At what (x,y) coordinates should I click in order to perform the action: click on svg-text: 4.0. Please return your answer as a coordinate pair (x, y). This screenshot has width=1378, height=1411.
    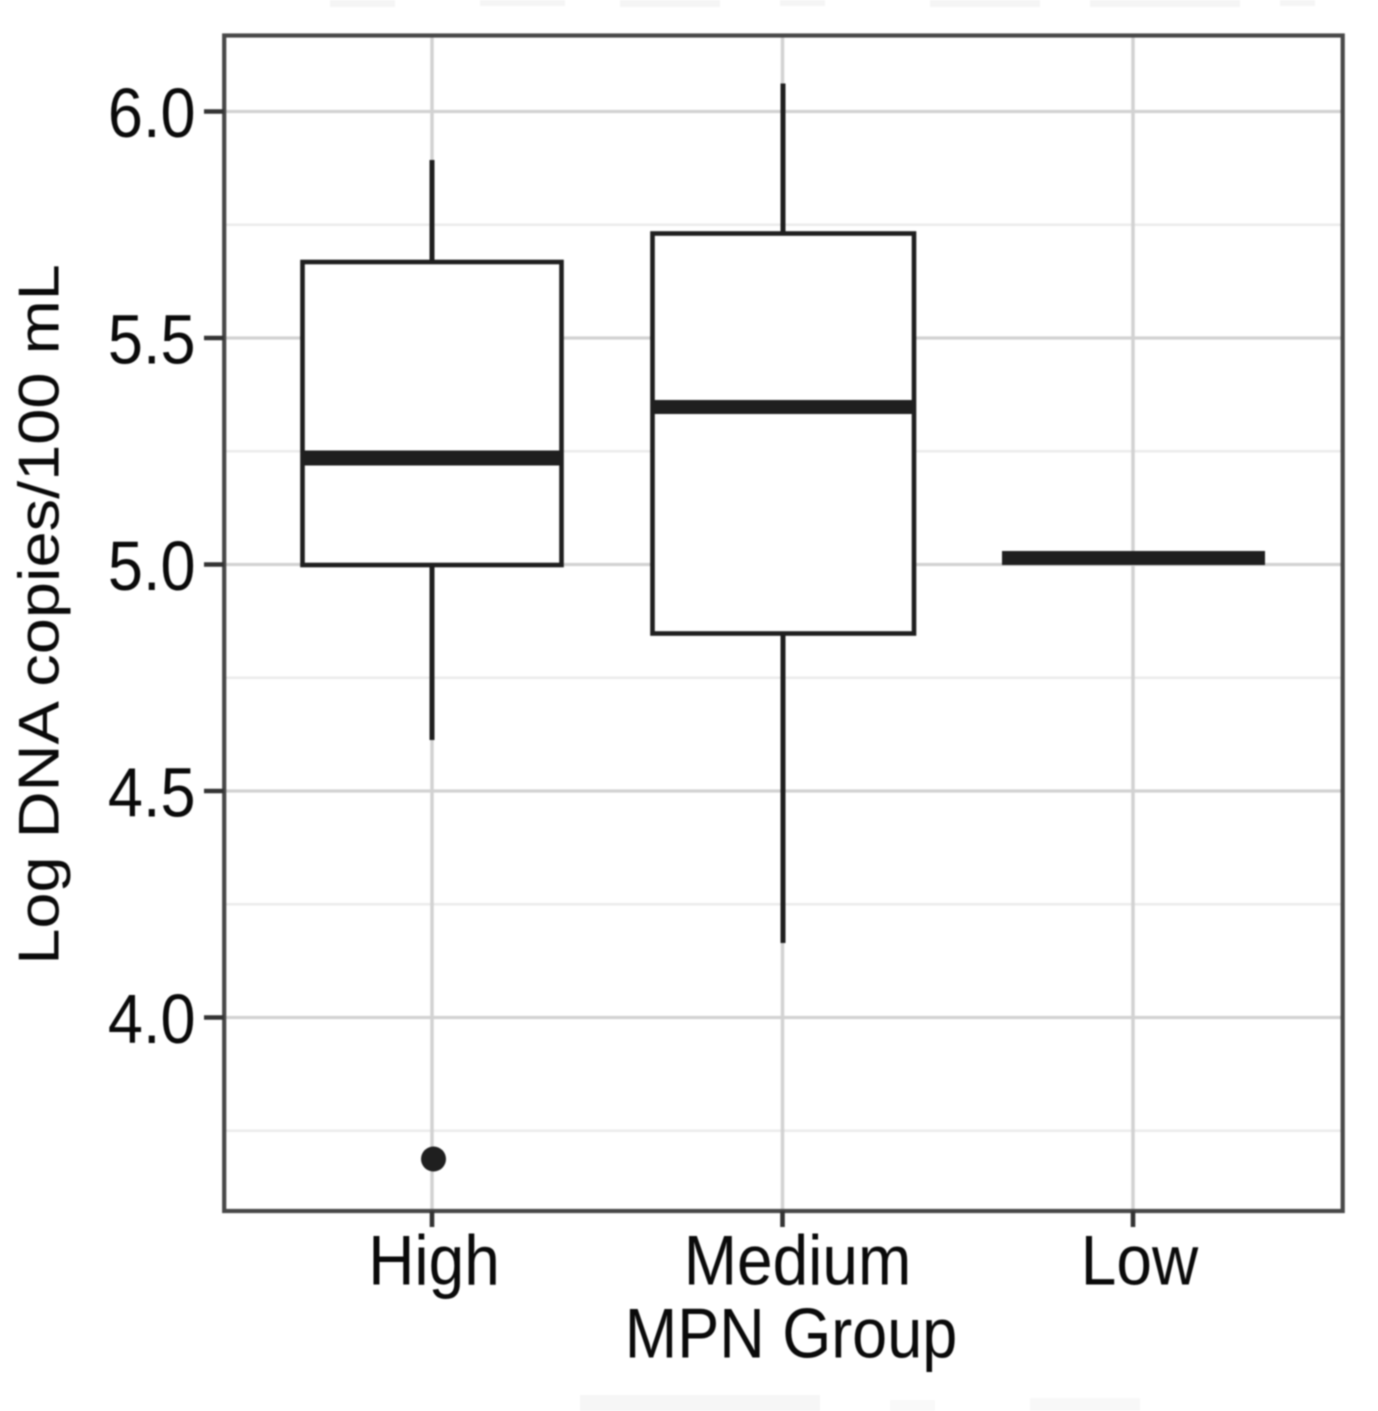
    Looking at the image, I should click on (152, 1020).